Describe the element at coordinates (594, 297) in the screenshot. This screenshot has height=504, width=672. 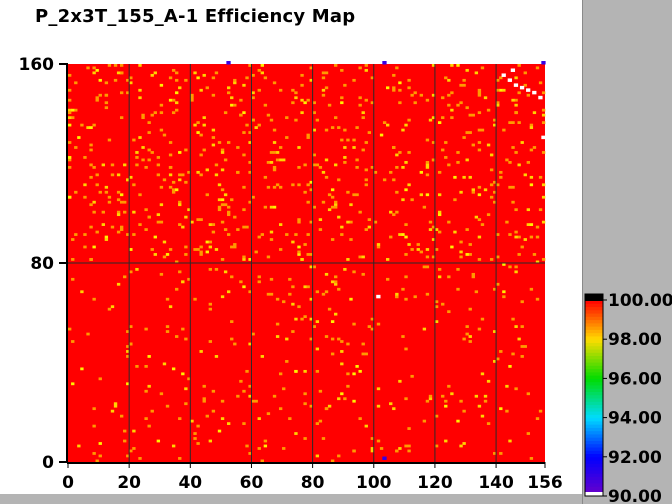
I see `colorbar-over-cap` at that location.